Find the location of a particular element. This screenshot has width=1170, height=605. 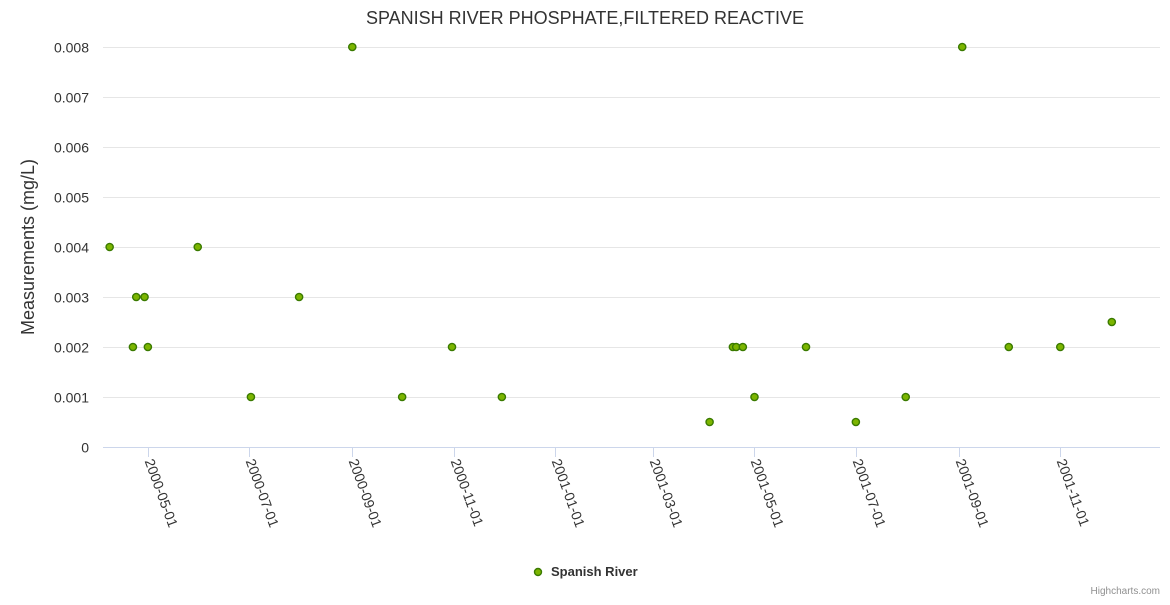

x-tick-label: 2001-09-01 is located at coordinates (973, 493).